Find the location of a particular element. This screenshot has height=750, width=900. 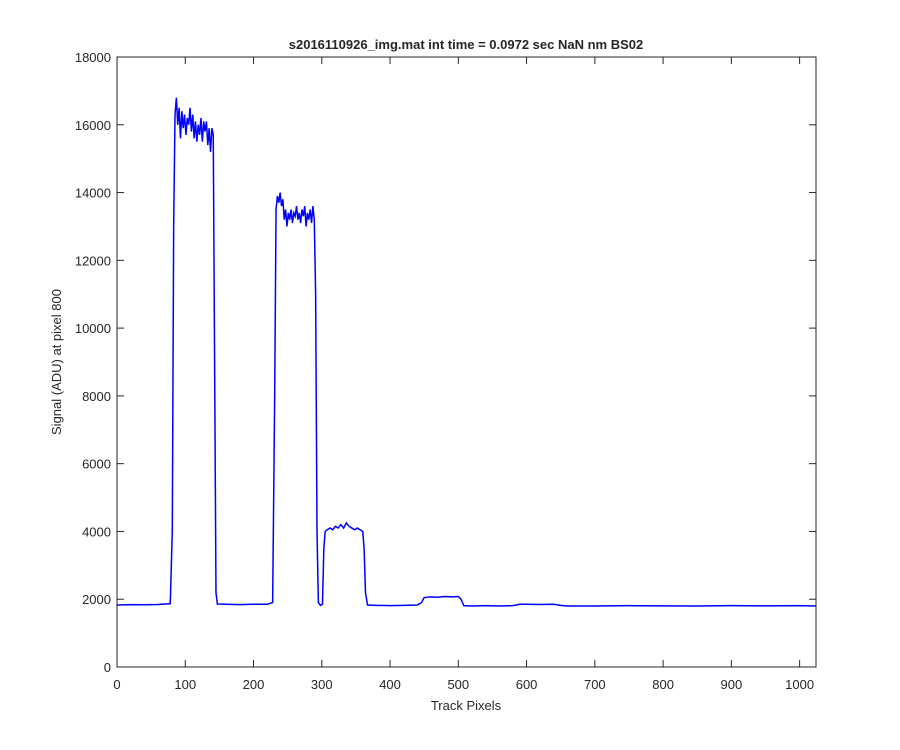

x-axis-label: Track Pixels is located at coordinates (466, 705).